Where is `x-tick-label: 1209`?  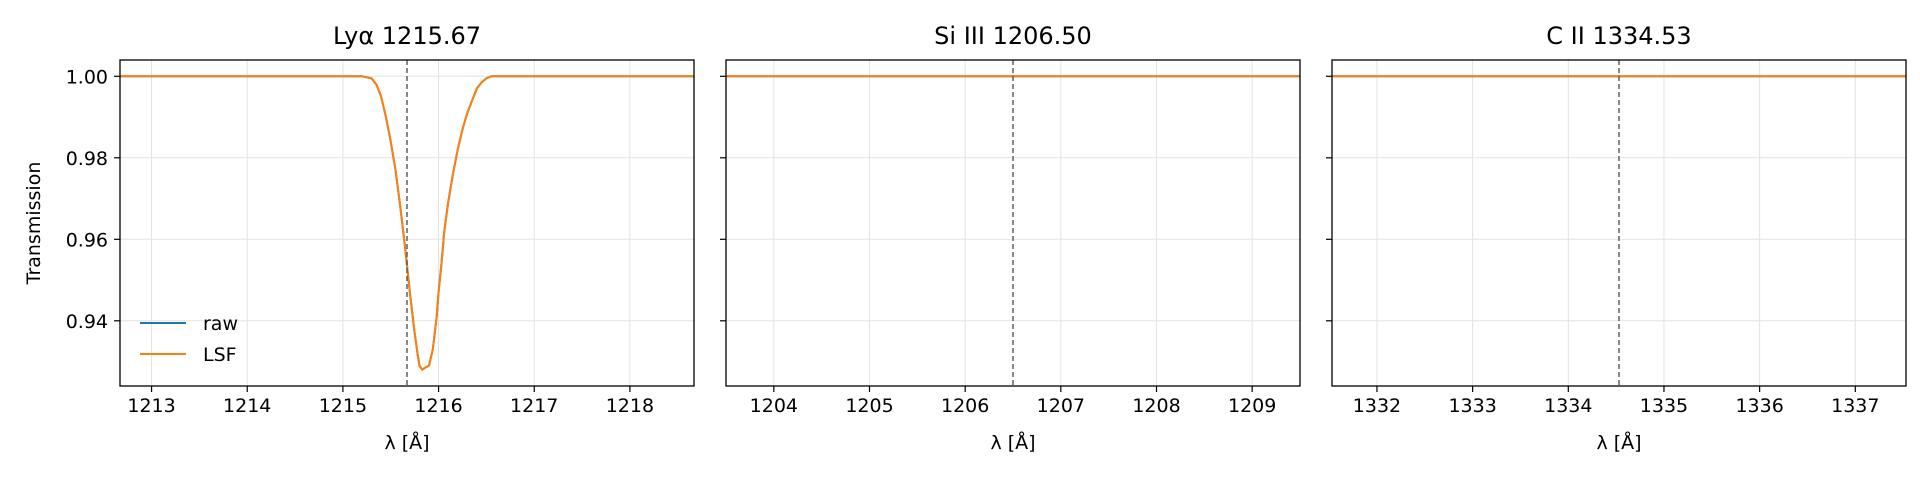 x-tick-label: 1209 is located at coordinates (1252, 406).